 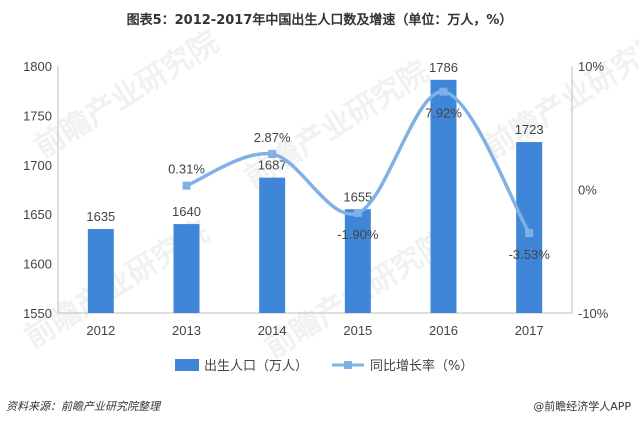 What do you see at coordinates (357, 330) in the screenshot?
I see `x-tick-label: 2015` at bounding box center [357, 330].